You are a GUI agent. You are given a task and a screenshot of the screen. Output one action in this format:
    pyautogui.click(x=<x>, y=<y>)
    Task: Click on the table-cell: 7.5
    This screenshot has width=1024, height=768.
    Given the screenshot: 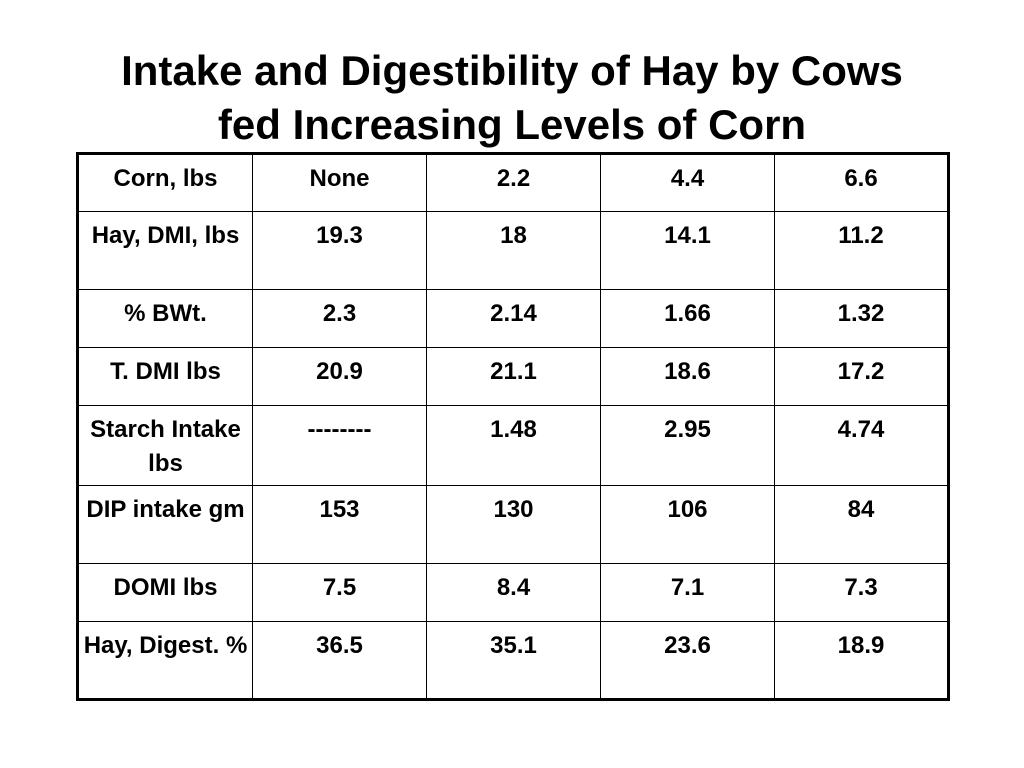 What is the action you would take?
    pyautogui.click(x=339, y=592)
    